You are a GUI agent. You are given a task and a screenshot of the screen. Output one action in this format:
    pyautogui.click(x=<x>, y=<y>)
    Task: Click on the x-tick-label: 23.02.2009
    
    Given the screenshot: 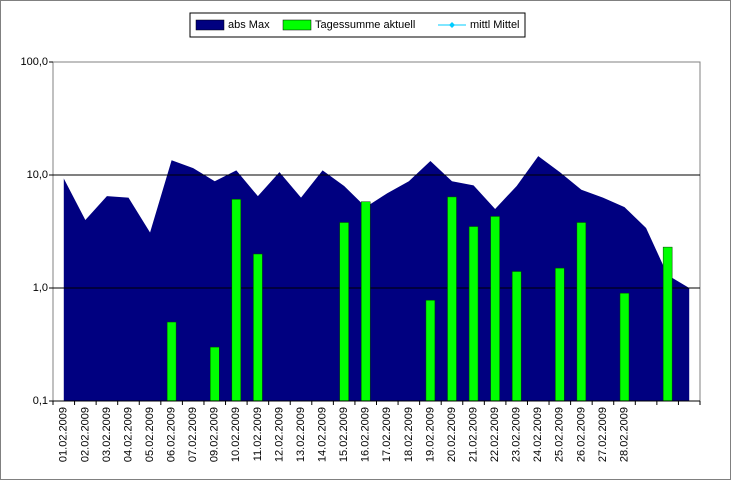 What is the action you would take?
    pyautogui.click(x=517, y=434)
    